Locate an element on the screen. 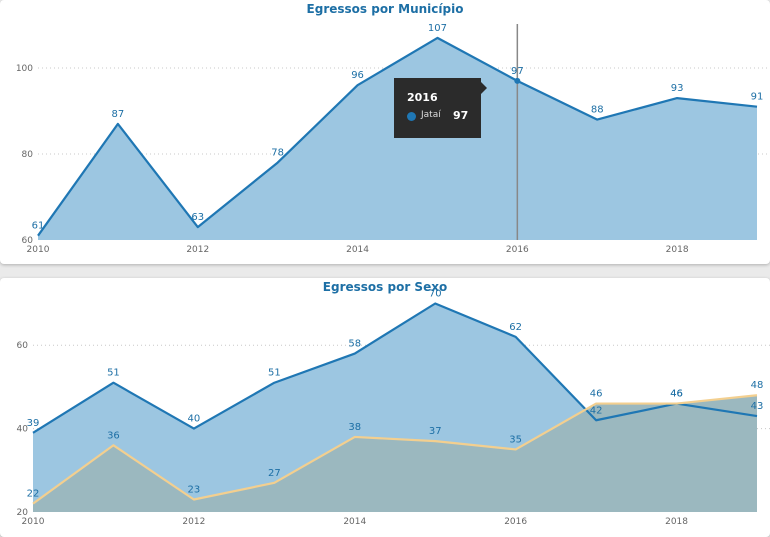  data-label: 35 is located at coordinates (515, 439).